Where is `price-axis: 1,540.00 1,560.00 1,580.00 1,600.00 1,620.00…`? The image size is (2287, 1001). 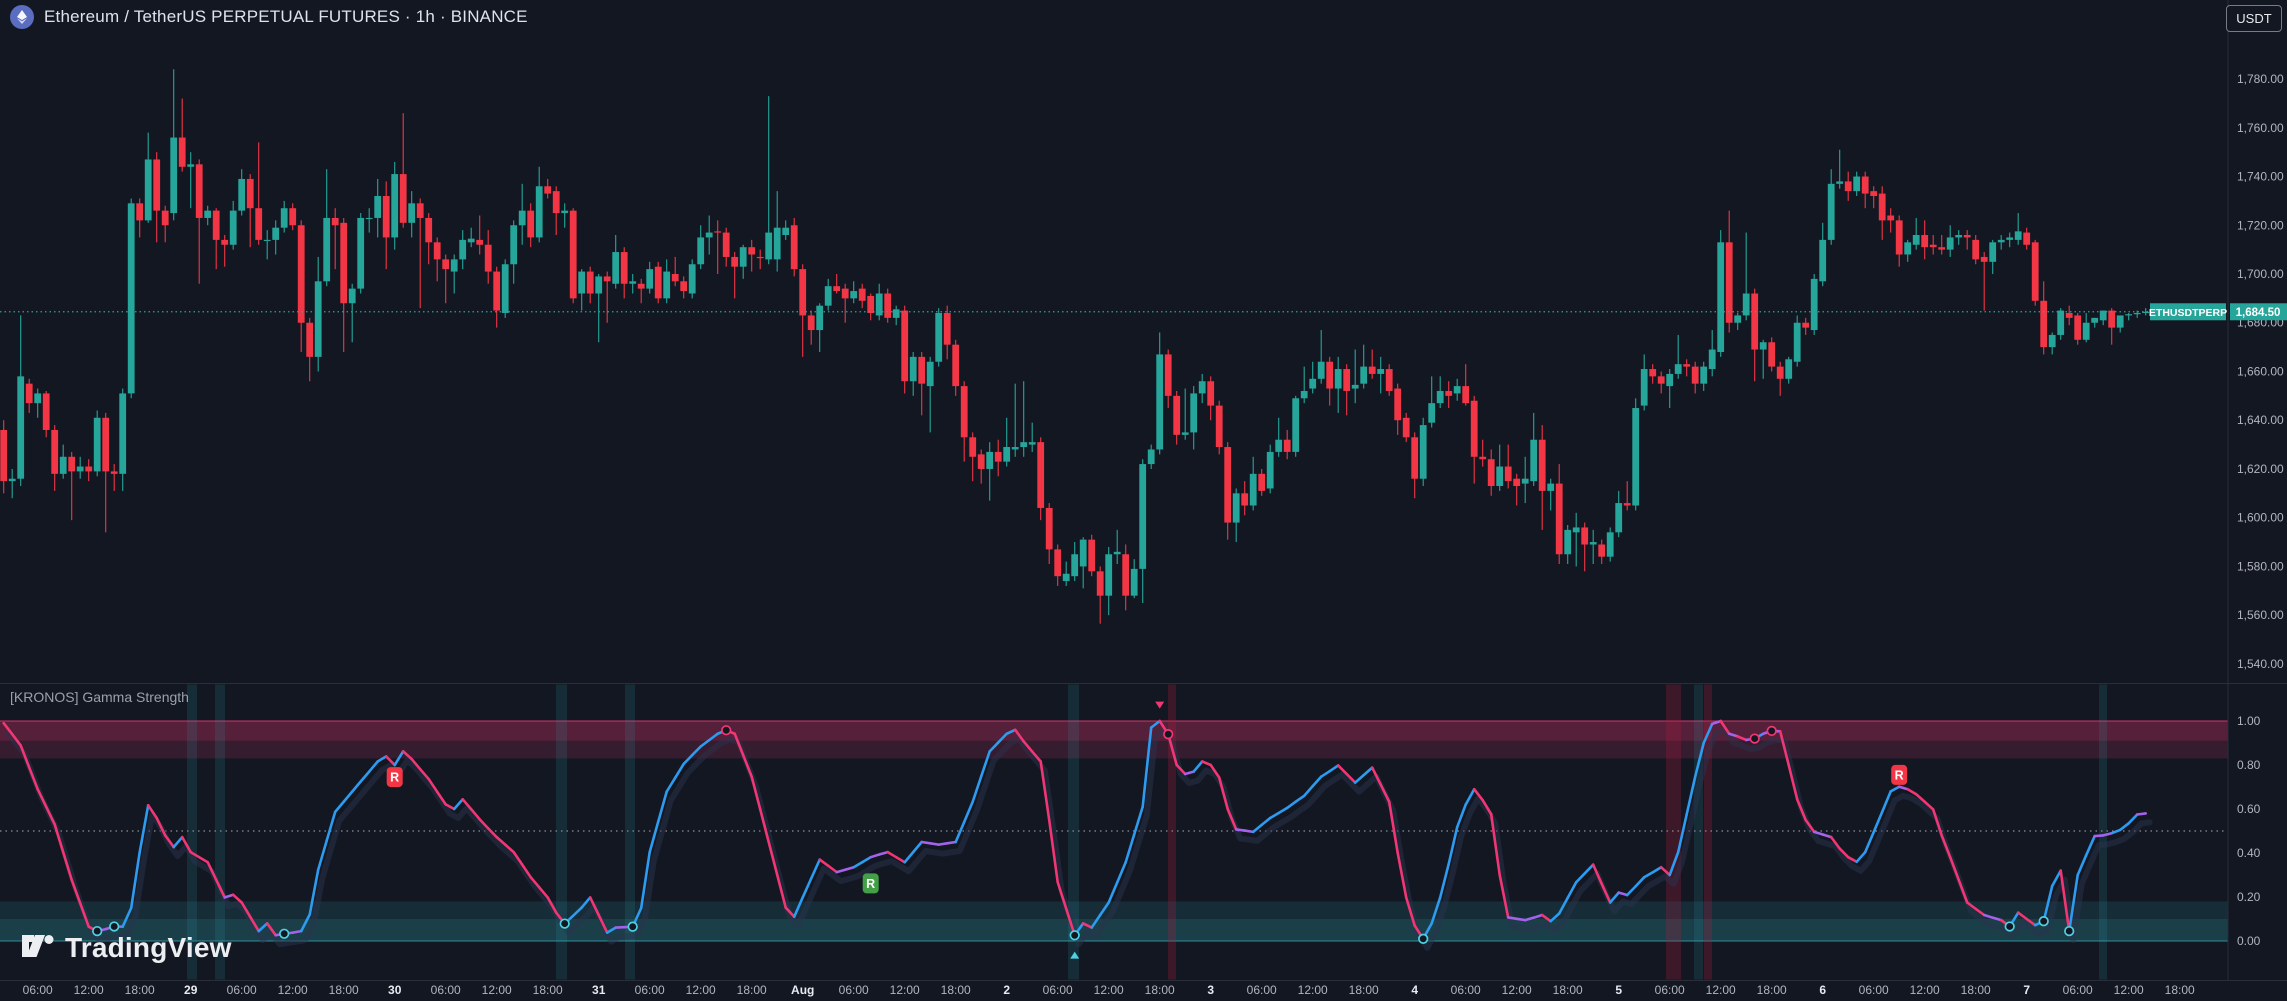
price-axis: 1,540.00 1,560.00 1,580.00 1,600.00 1,620.00… is located at coordinates (2260, 510).